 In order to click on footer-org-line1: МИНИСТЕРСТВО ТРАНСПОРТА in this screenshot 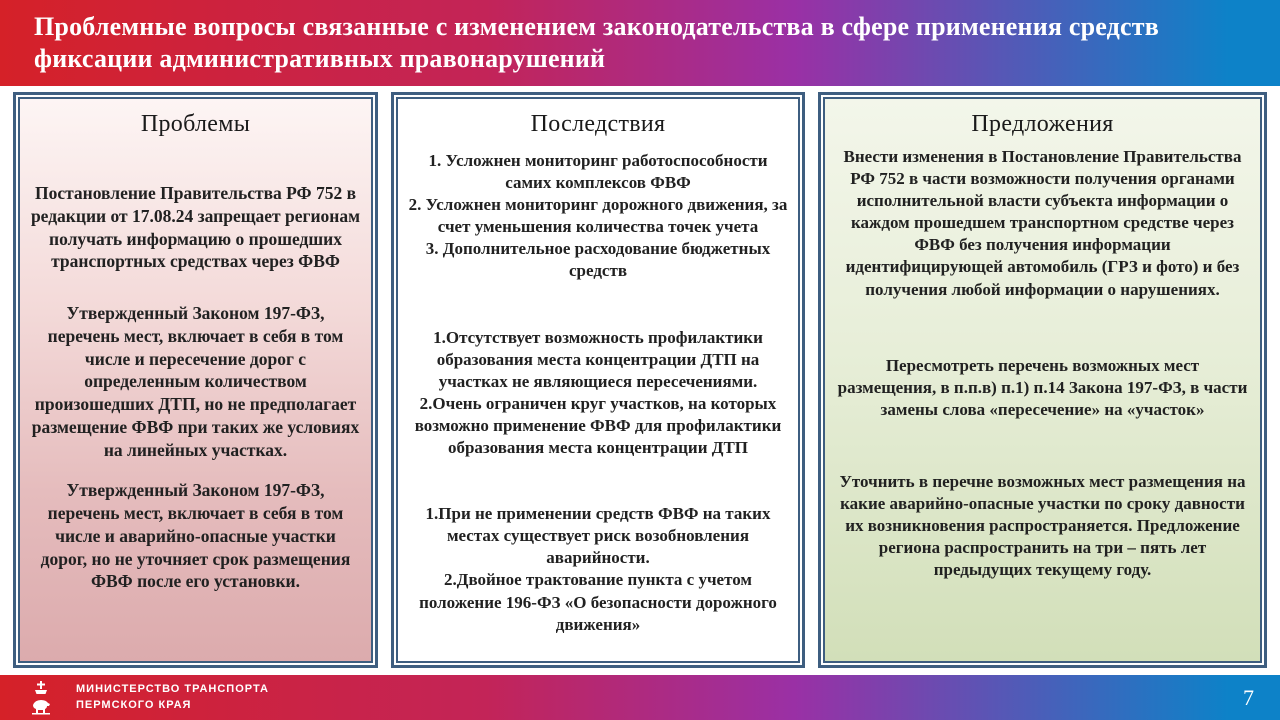, I will do `click(172, 688)`.